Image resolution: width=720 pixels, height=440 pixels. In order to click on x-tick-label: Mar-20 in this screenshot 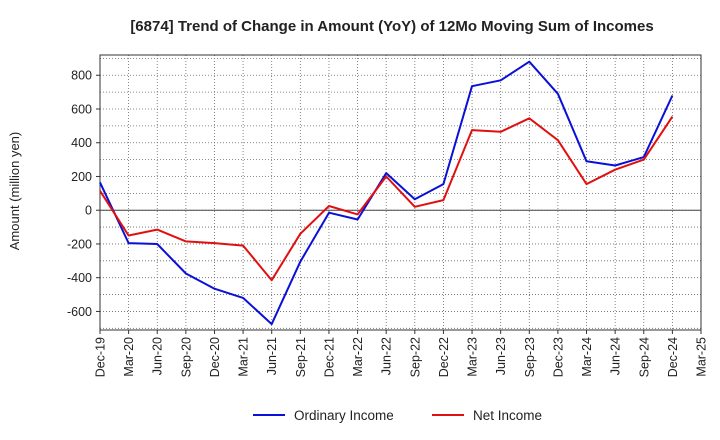, I will do `click(129, 357)`.